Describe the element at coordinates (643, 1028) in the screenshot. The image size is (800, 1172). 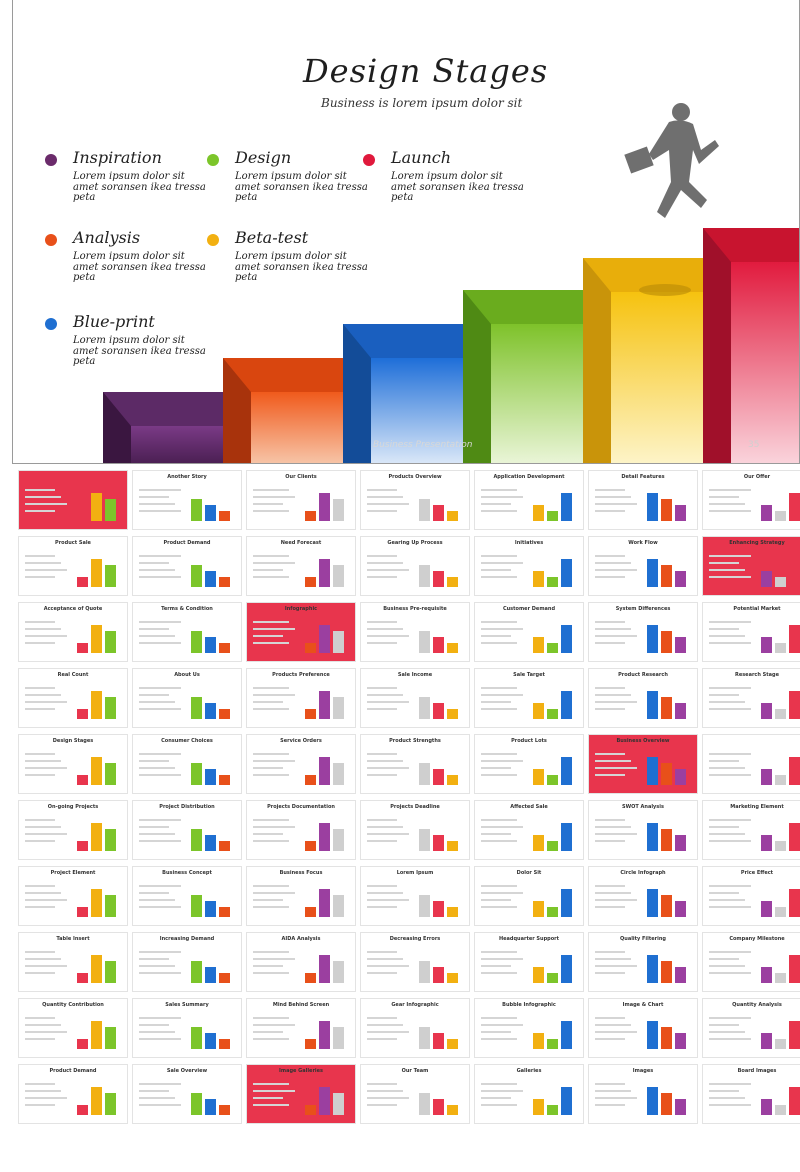
I see `slide-thumbnail: Image & Chart` at that location.